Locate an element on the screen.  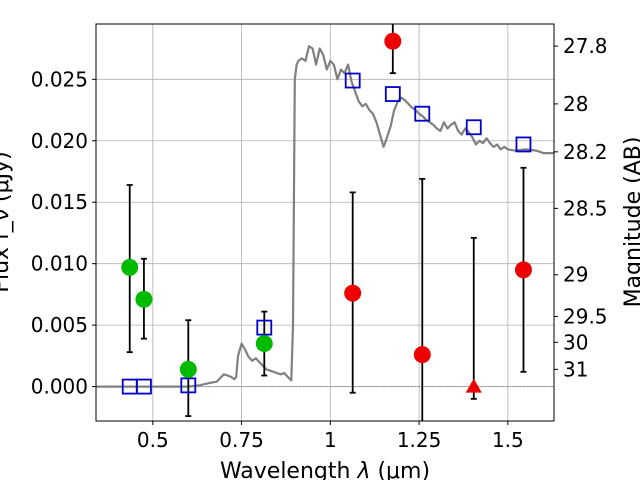
right-tick-label: 28 is located at coordinates (575, 104).